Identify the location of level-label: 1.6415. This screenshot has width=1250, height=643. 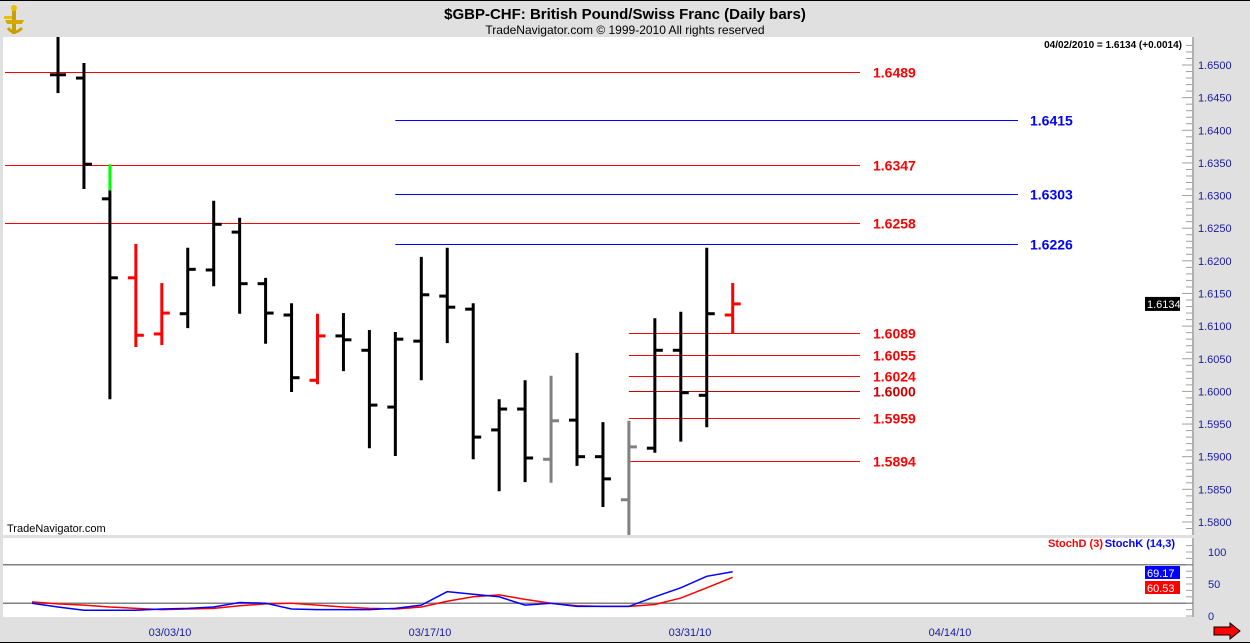
(1051, 121).